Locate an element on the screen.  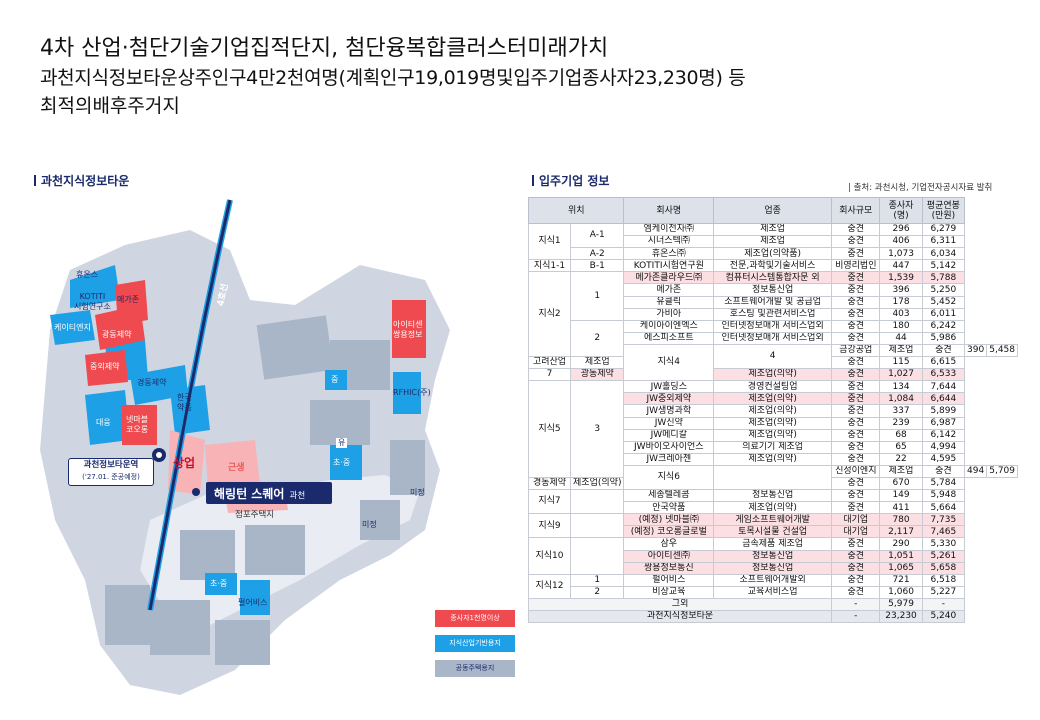
ind-cell: 소프트웨어개발 및 공급업 is located at coordinates (773, 302).